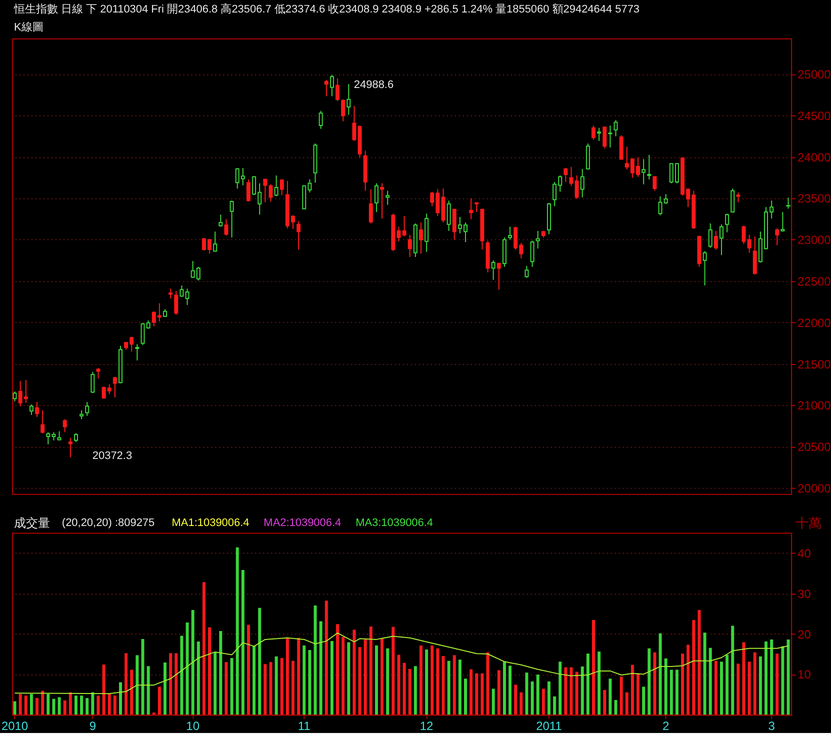 The height and width of the screenshot is (734, 831). Describe the element at coordinates (809, 522) in the screenshot. I see `y-axis-title: 十萬` at that location.